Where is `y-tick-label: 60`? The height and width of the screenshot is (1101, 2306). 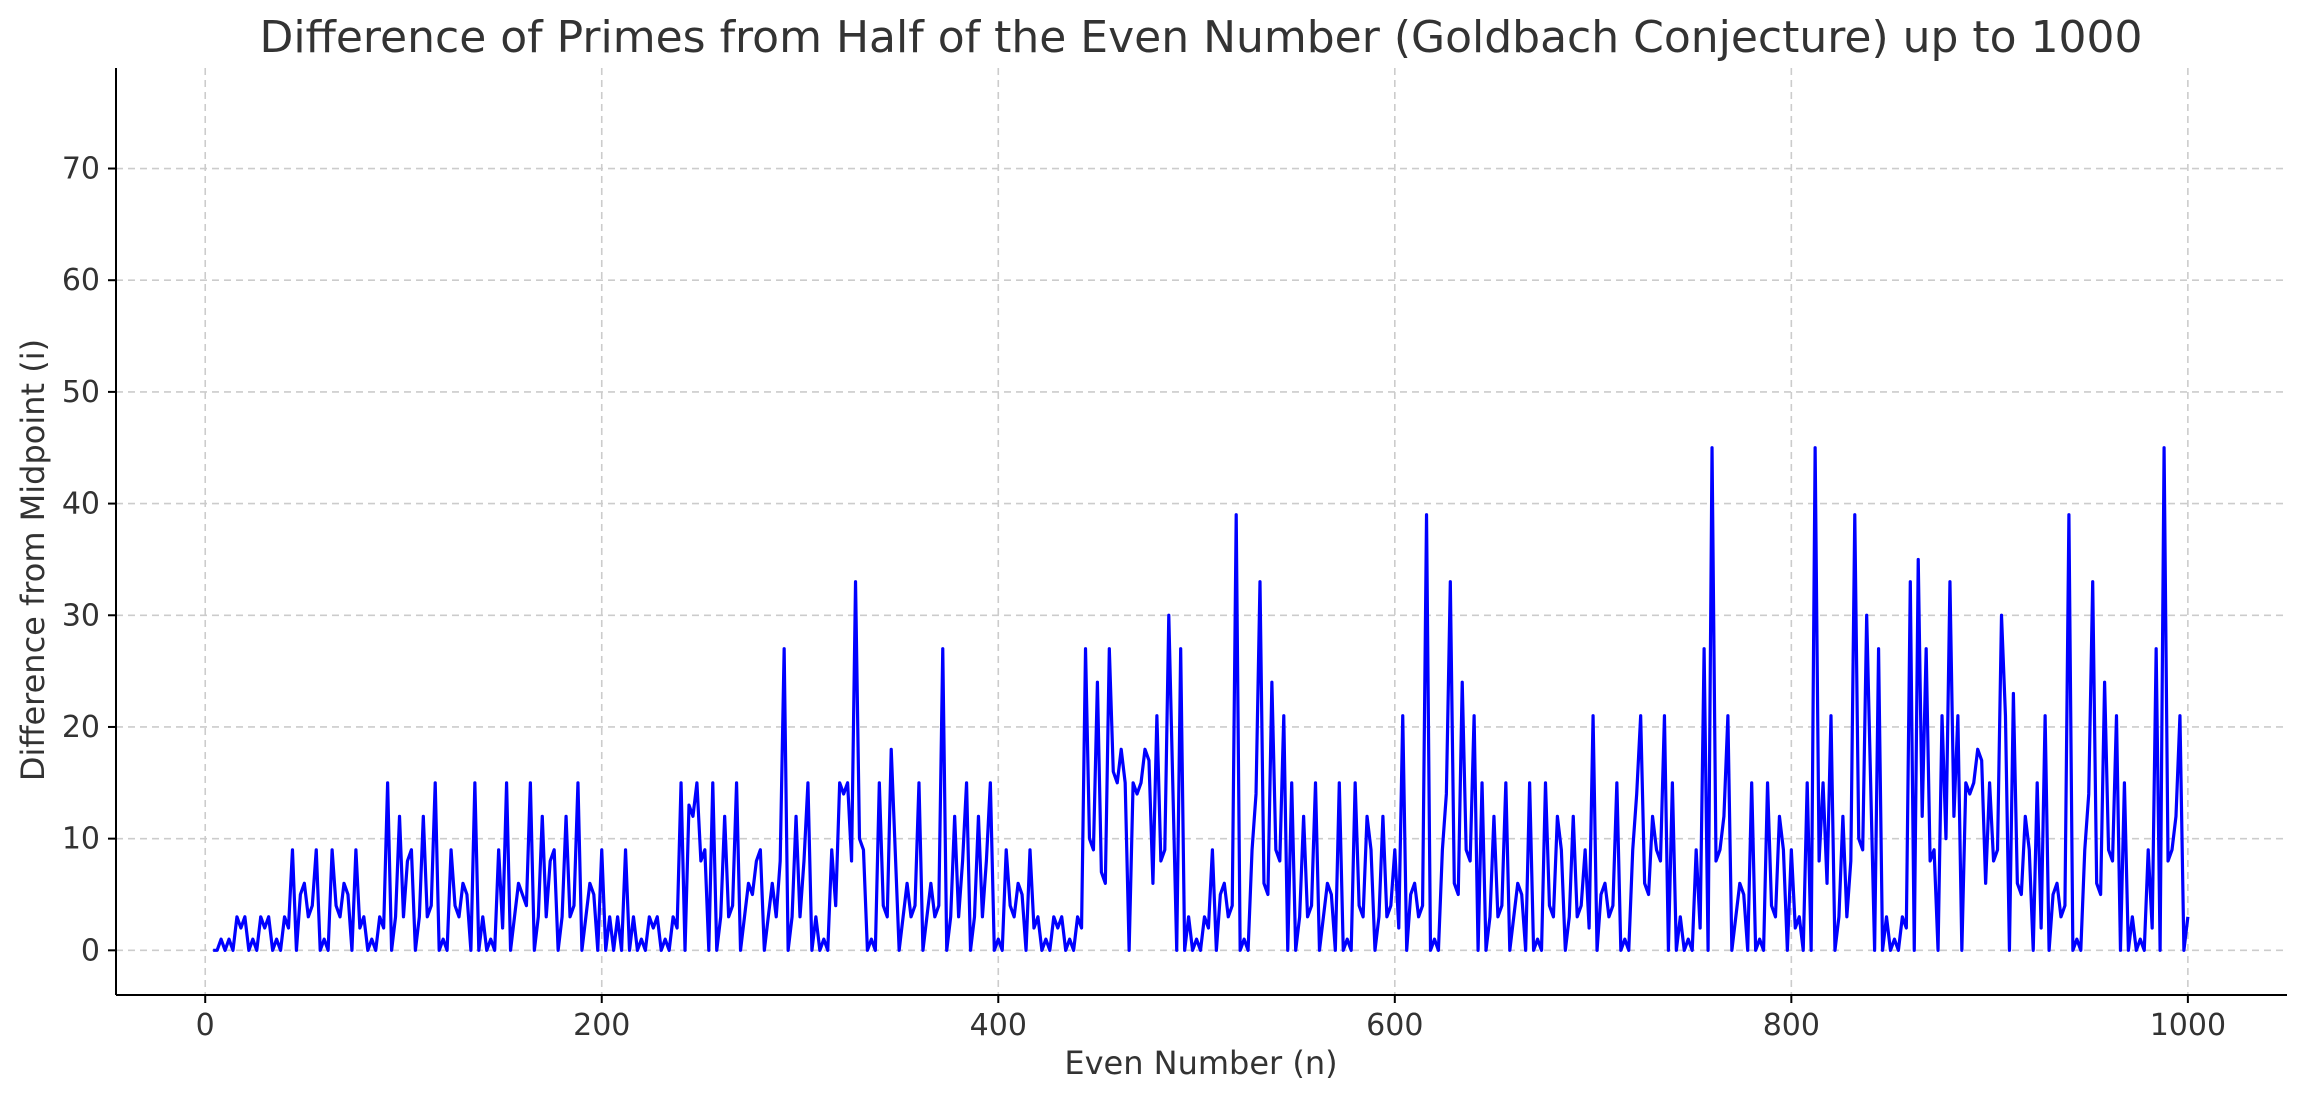 y-tick-label: 60 is located at coordinates (81, 280).